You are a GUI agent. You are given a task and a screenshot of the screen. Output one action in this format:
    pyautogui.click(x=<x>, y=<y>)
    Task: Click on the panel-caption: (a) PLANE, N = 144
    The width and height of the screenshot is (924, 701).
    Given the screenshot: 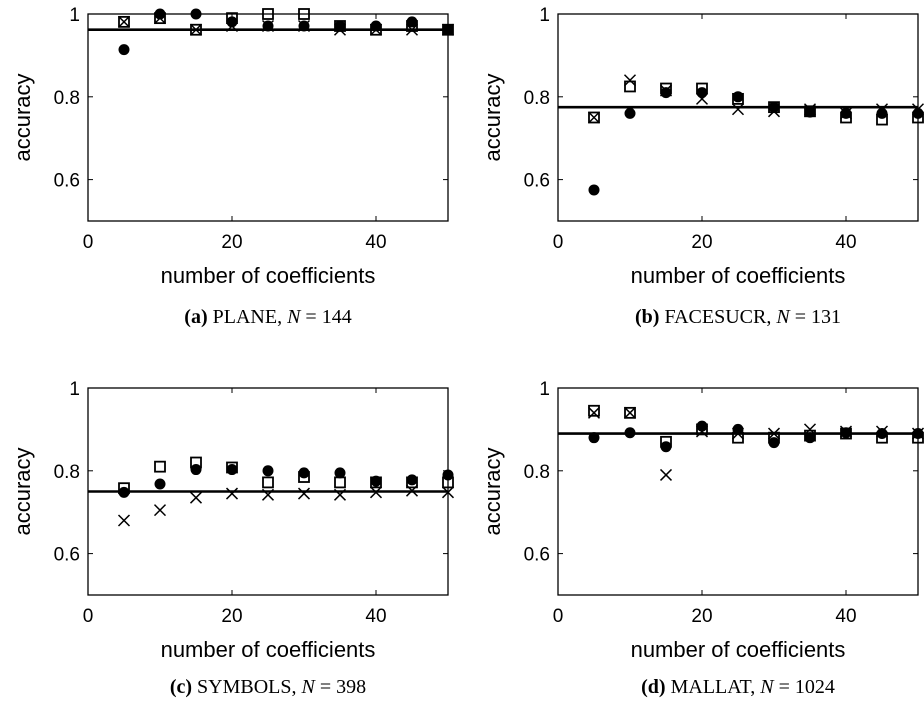 What is the action you would take?
    pyautogui.click(x=267, y=317)
    